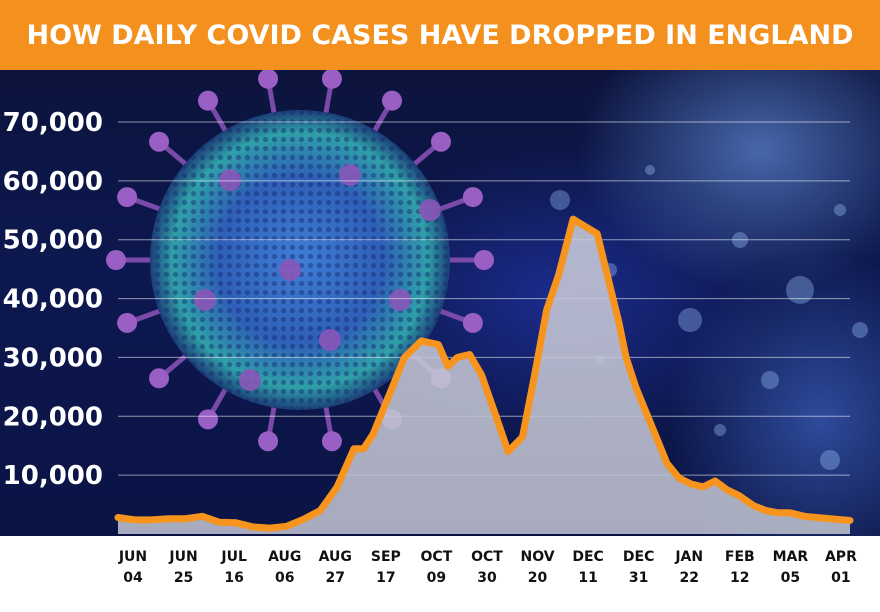 This screenshot has width=880, height=612. Describe the element at coordinates (53, 476) in the screenshot. I see `y-tick-label: 10,000` at that location.